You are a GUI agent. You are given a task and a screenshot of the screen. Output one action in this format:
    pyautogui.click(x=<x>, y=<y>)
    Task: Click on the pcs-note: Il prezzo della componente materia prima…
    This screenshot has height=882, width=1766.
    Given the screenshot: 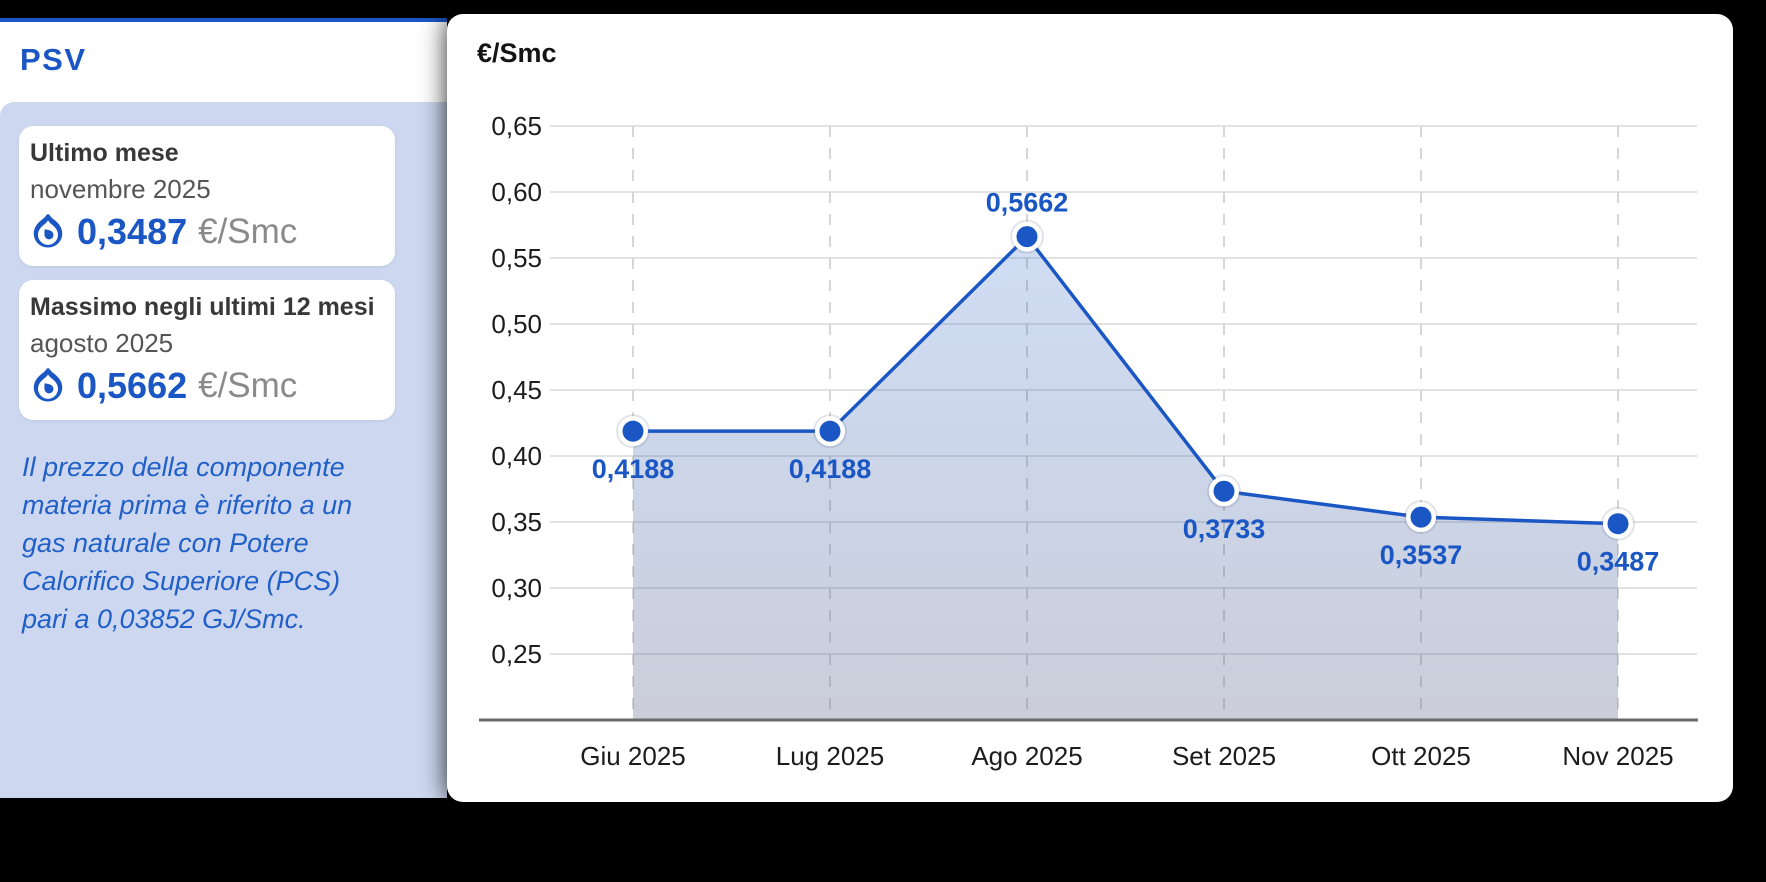 What is the action you would take?
    pyautogui.click(x=233, y=543)
    